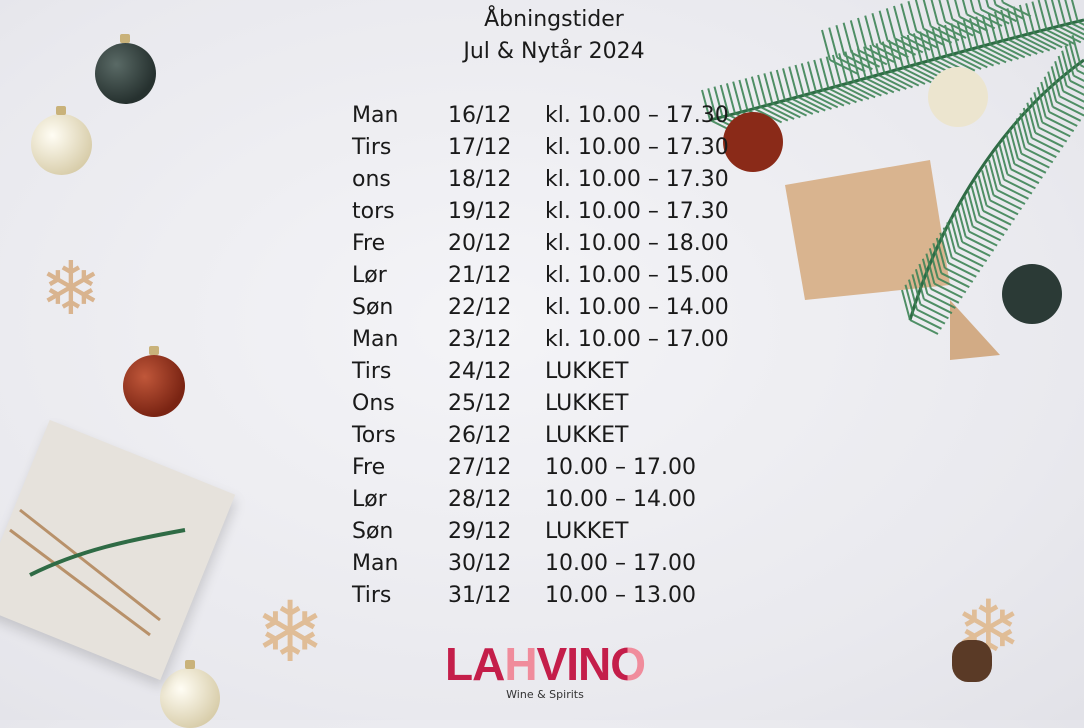  Describe the element at coordinates (480, 211) in the screenshot. I see `date: 19/12` at that location.